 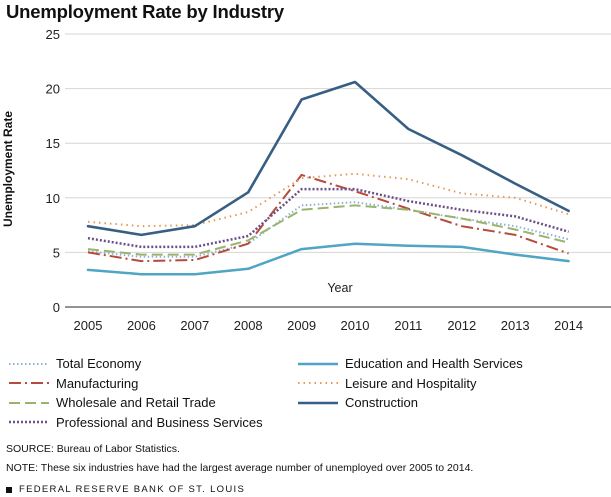 What do you see at coordinates (56, 252) in the screenshot?
I see `y-tick-label: 5` at bounding box center [56, 252].